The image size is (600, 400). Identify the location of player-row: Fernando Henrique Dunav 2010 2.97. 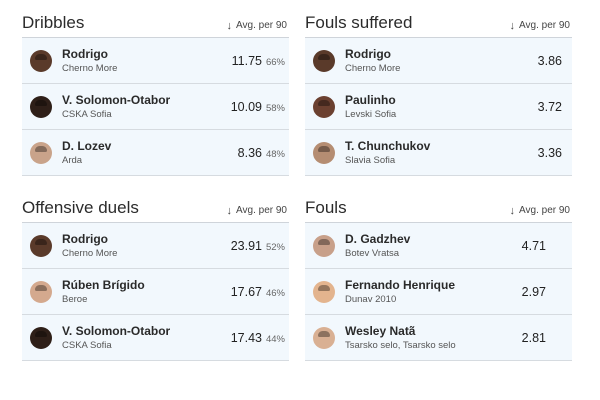
(438, 292).